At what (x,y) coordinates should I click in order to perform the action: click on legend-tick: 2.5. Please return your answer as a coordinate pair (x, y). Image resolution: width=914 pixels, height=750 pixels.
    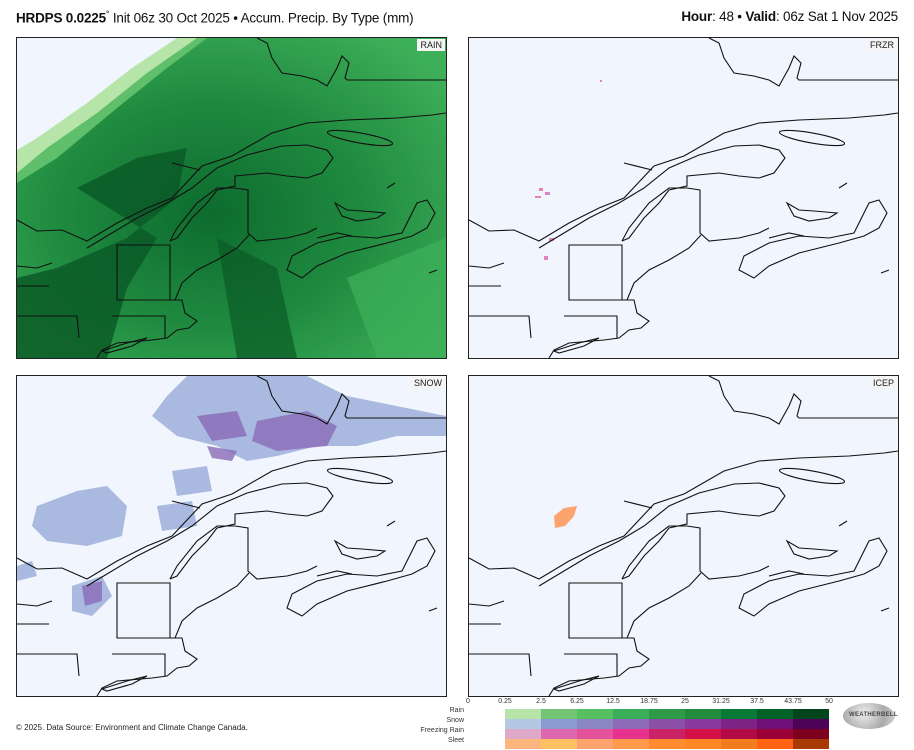
    Looking at the image, I should click on (541, 701).